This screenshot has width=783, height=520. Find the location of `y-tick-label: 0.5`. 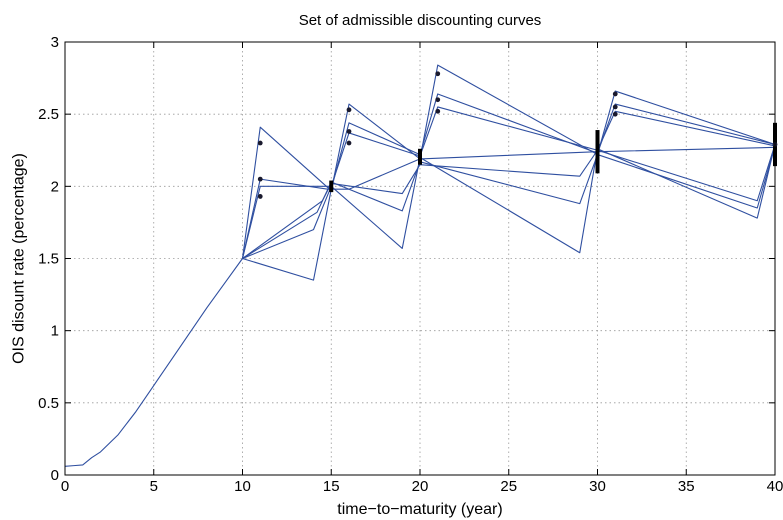

y-tick-label: 0.5 is located at coordinates (48, 403).